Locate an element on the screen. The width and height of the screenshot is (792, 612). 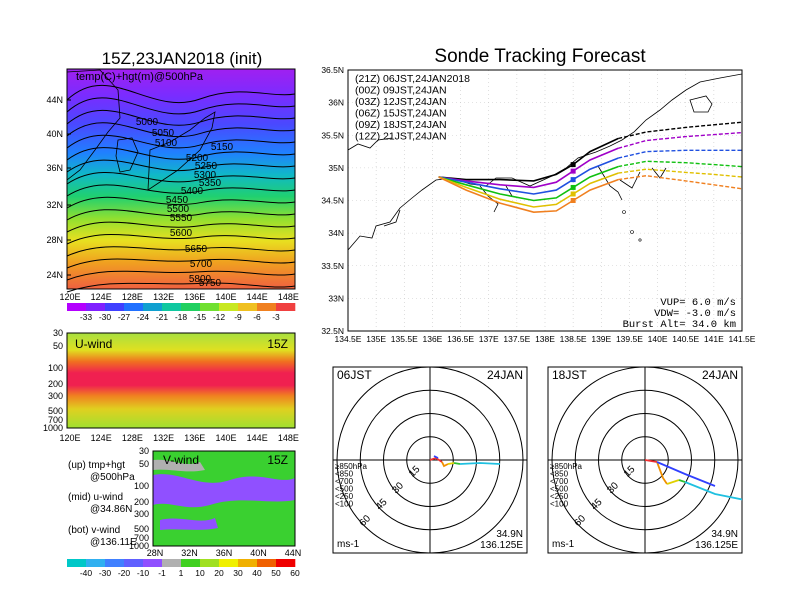
level-legend-entry: <700 is located at coordinates (559, 481).